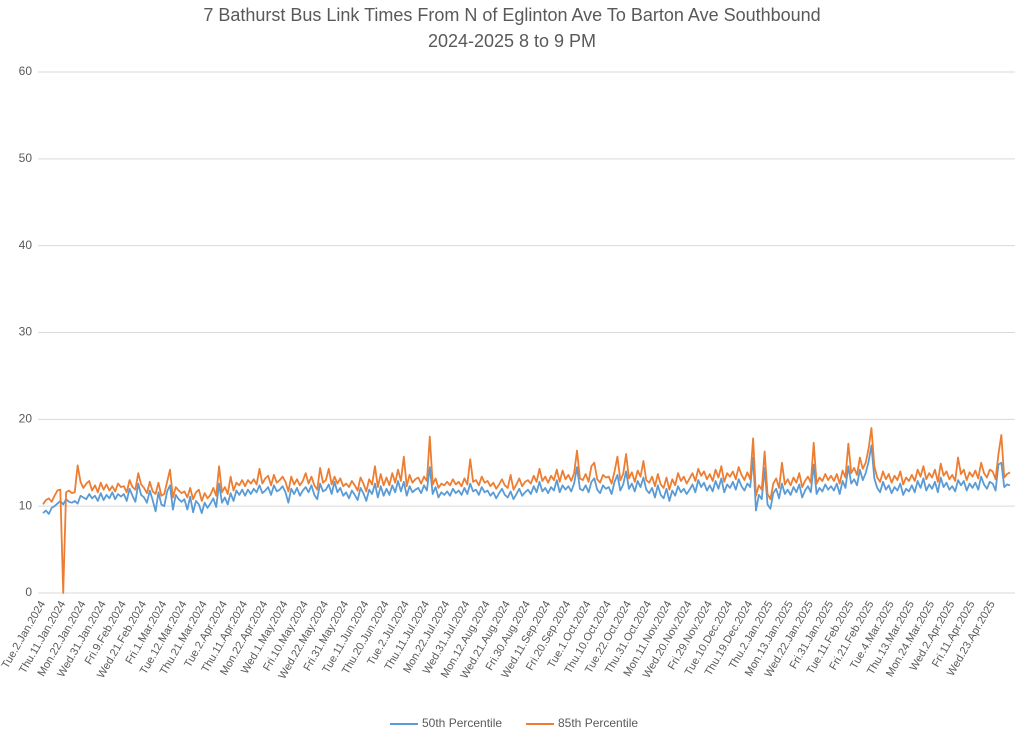 The image size is (1024, 740). Describe the element at coordinates (26, 245) in the screenshot. I see `y-tick-label: 40` at that location.